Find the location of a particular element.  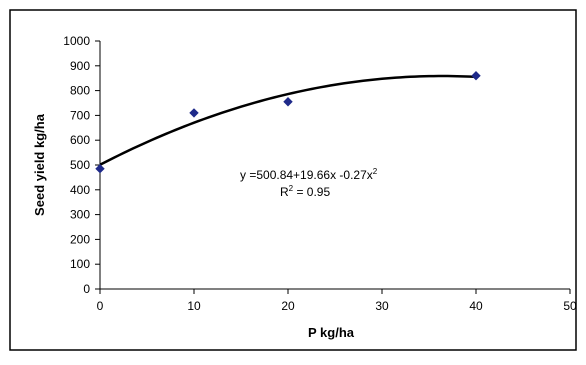

y-tick-label: 100 is located at coordinates (80, 264).